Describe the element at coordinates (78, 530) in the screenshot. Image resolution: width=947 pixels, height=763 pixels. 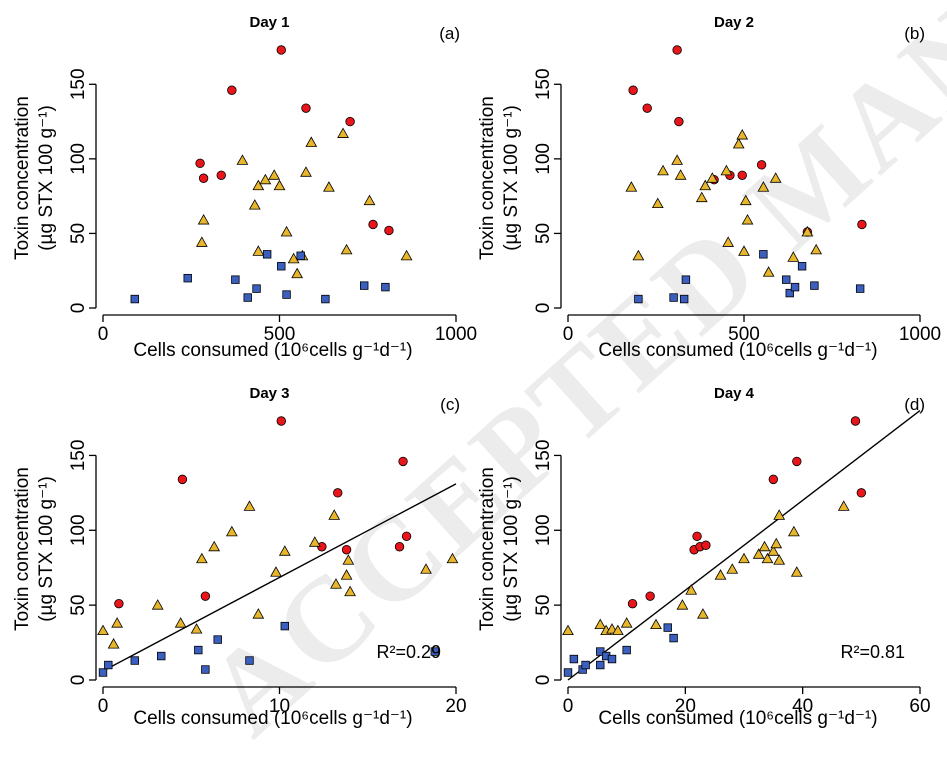
I see `y-tick-label: 100` at that location.